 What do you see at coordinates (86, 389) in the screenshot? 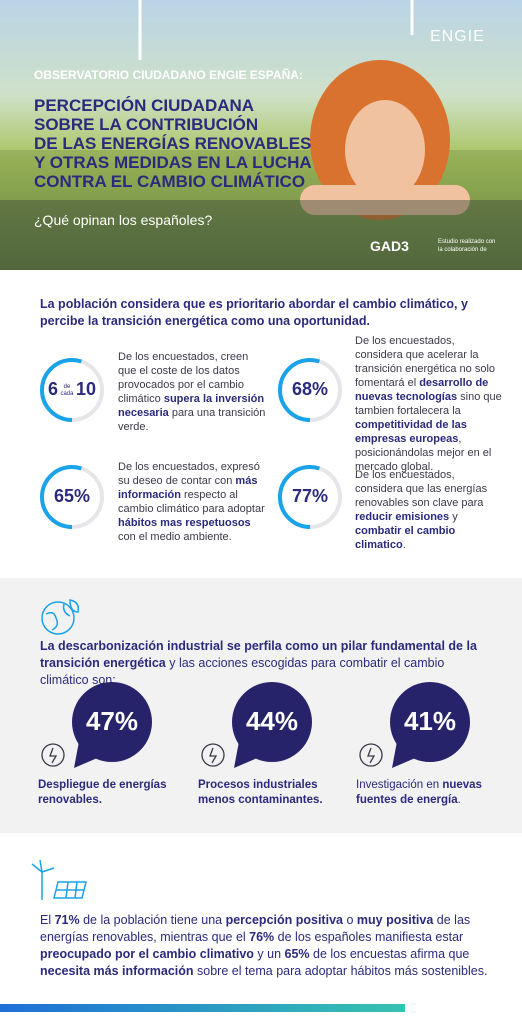
I see `figure-part: 10` at bounding box center [86, 389].